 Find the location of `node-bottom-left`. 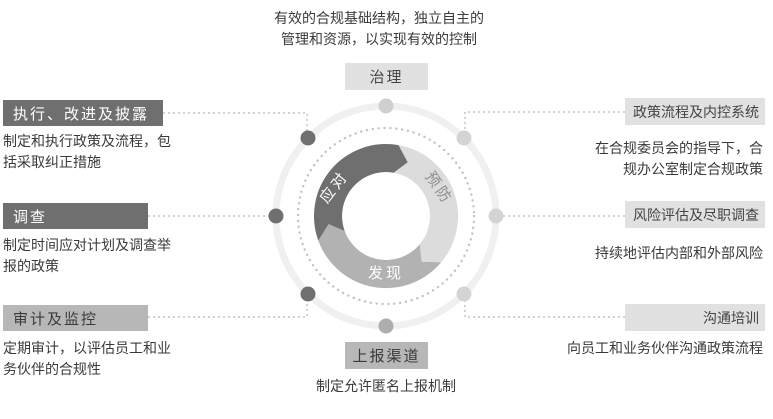

node-bottom-left is located at coordinates (308, 294).